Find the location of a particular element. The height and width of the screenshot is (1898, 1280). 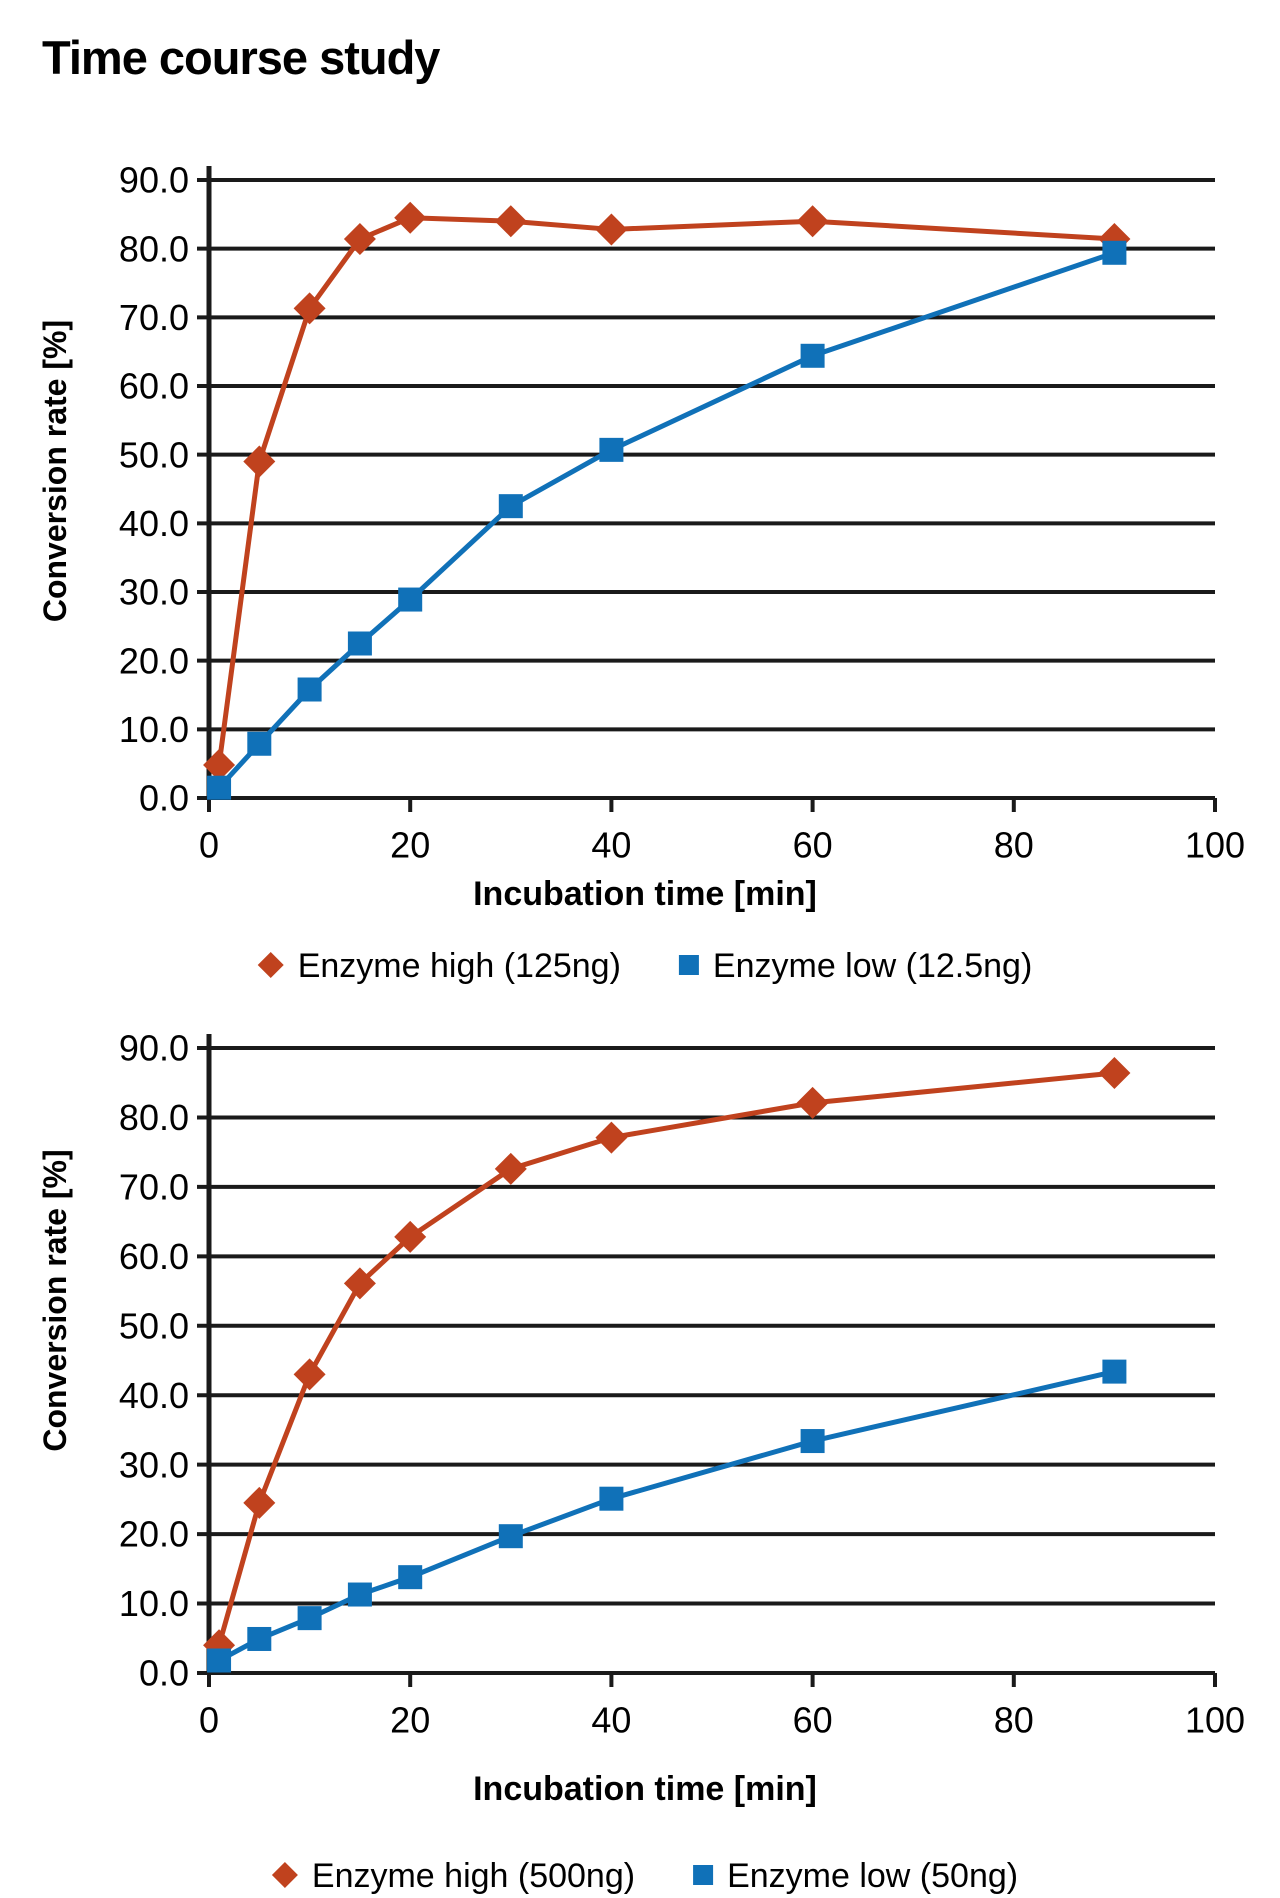

legend-label: Enzyme low (12.5ng) is located at coordinates (872, 966).